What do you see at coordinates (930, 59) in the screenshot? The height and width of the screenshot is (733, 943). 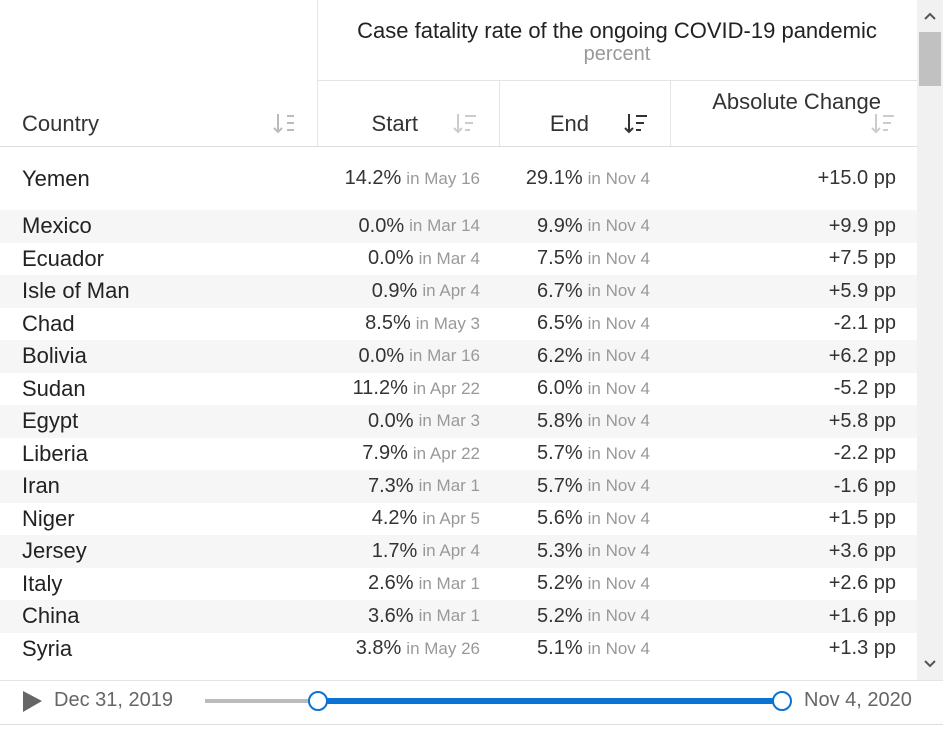 I see `scrollbar-thumb` at bounding box center [930, 59].